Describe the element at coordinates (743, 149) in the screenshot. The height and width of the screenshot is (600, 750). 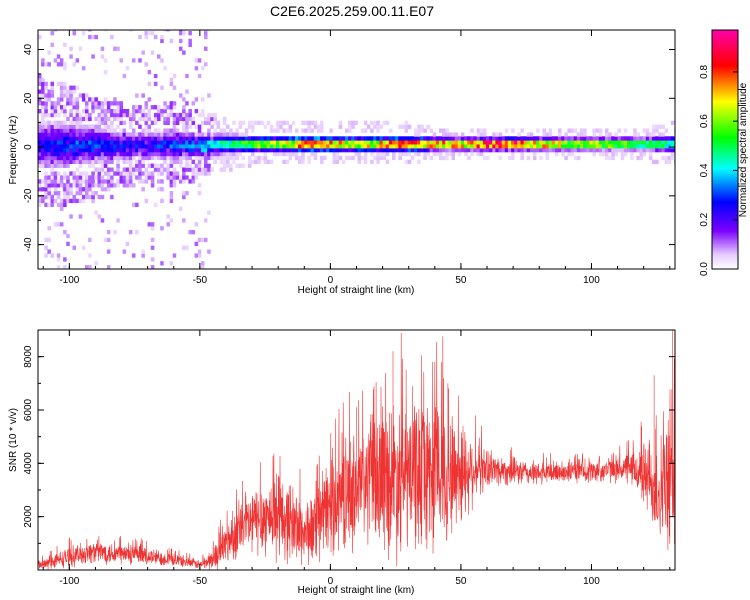
I see `colorbar-label: Normalized spectral amplitude` at that location.